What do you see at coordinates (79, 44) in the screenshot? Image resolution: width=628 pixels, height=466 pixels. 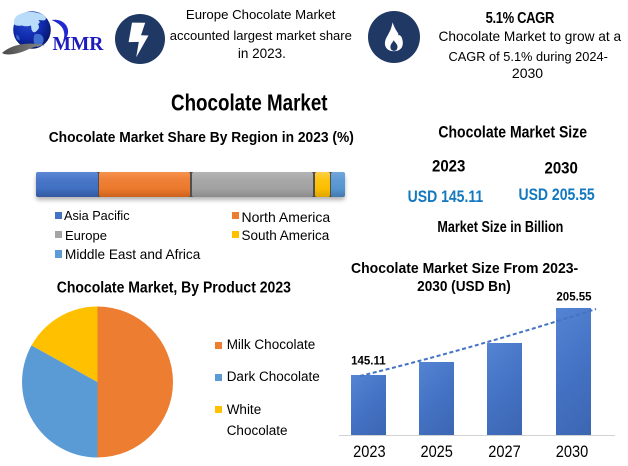 I see `svg-text: MMR` at bounding box center [79, 44].